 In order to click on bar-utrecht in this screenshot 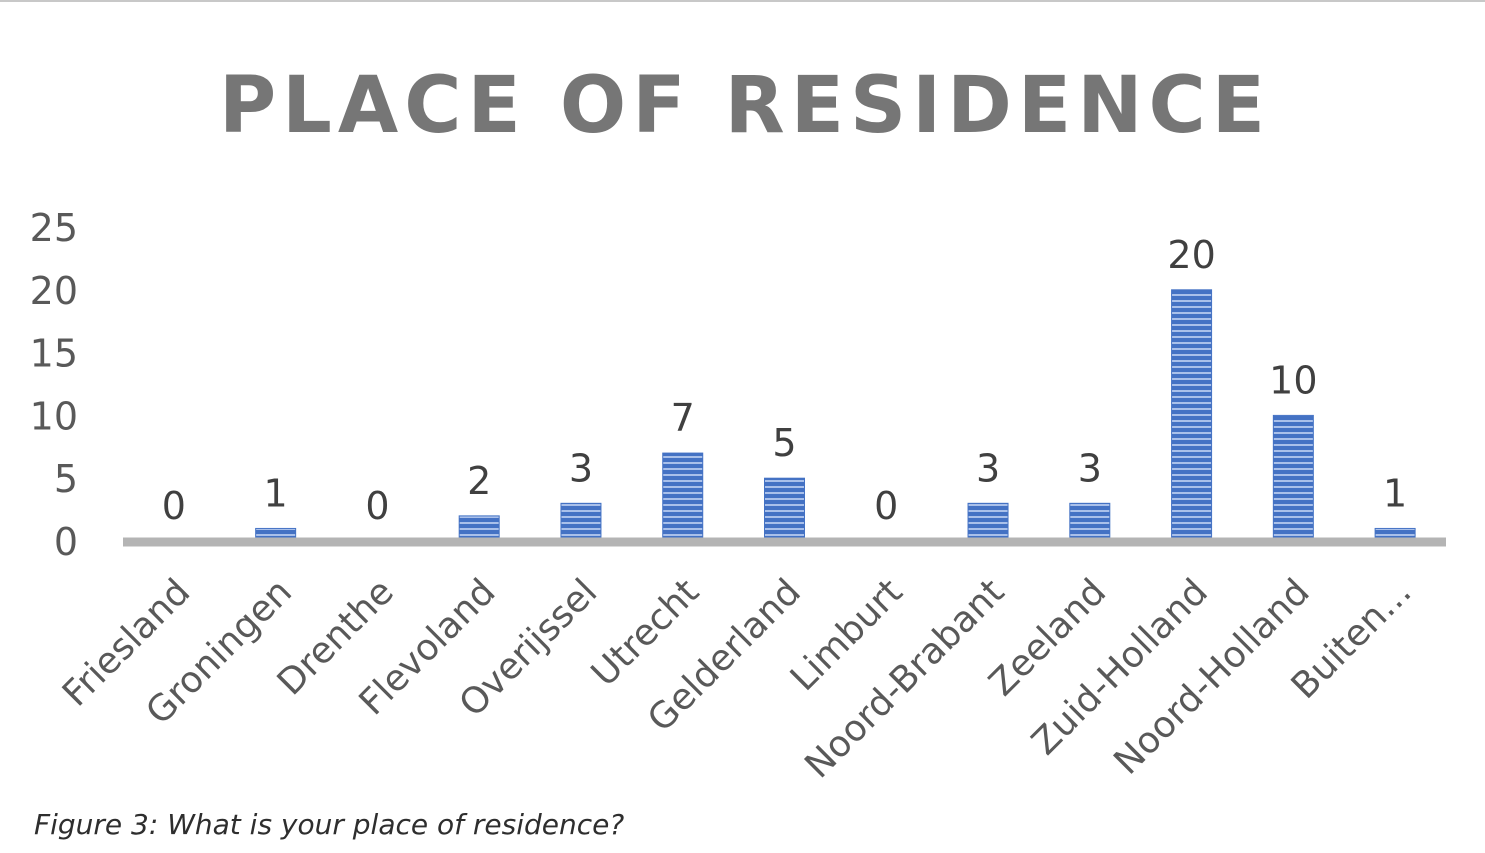, I will do `click(683, 497)`.